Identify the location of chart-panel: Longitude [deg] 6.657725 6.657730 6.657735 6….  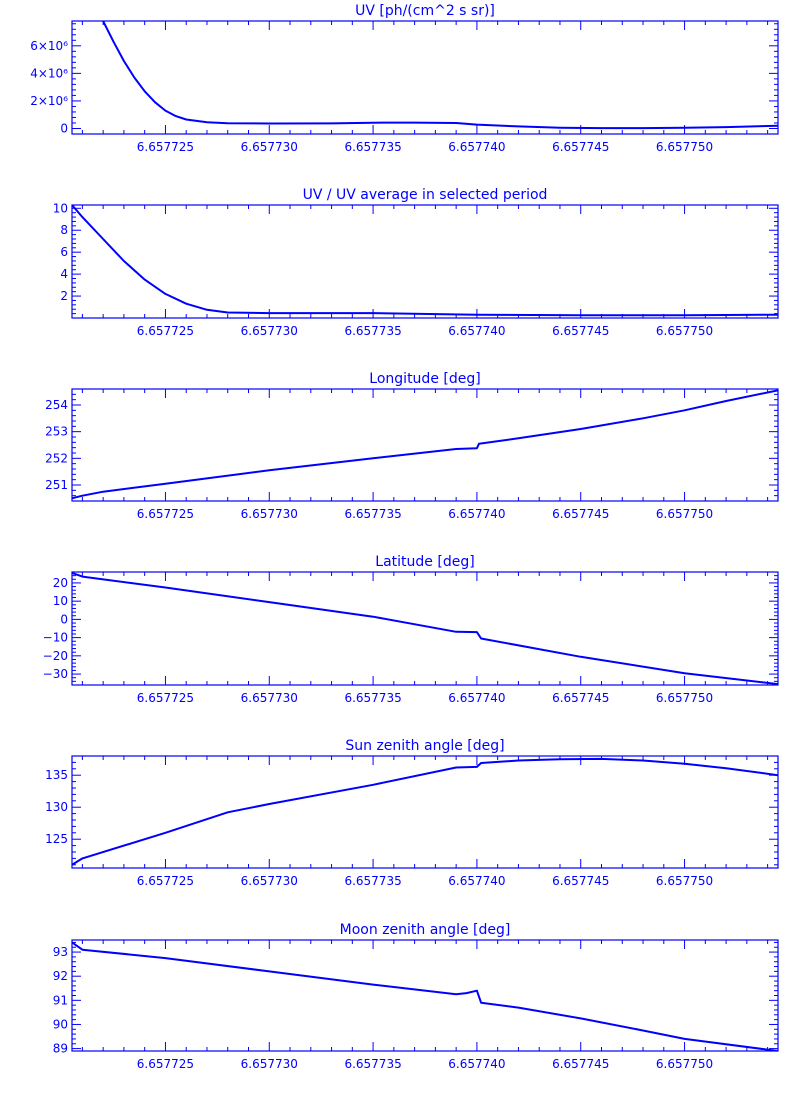
(412, 446).